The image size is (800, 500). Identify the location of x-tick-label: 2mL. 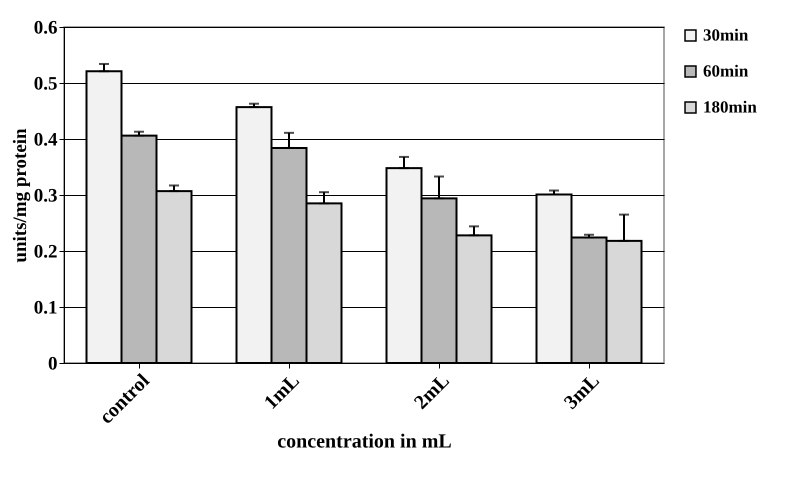
(432, 392).